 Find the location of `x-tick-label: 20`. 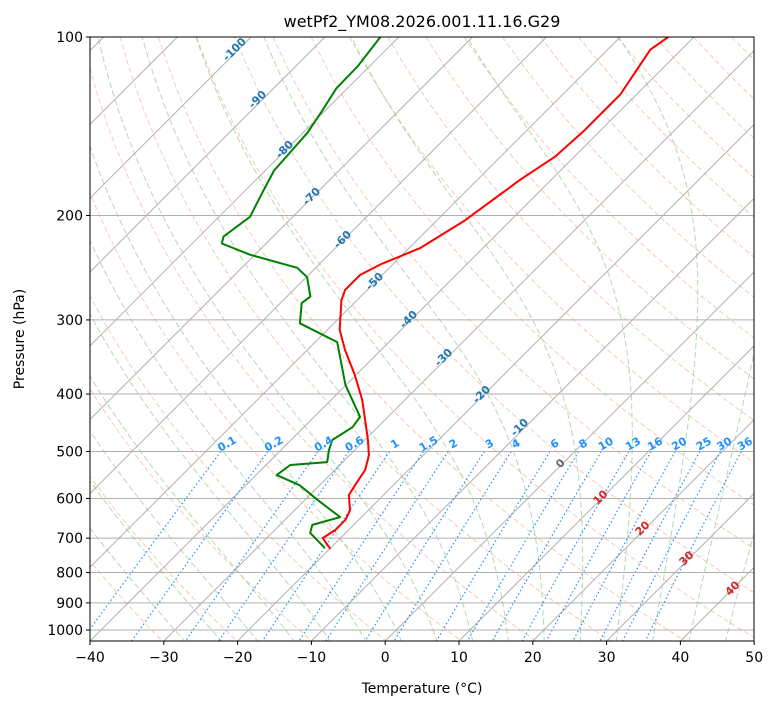

x-tick-label: 20 is located at coordinates (533, 658).